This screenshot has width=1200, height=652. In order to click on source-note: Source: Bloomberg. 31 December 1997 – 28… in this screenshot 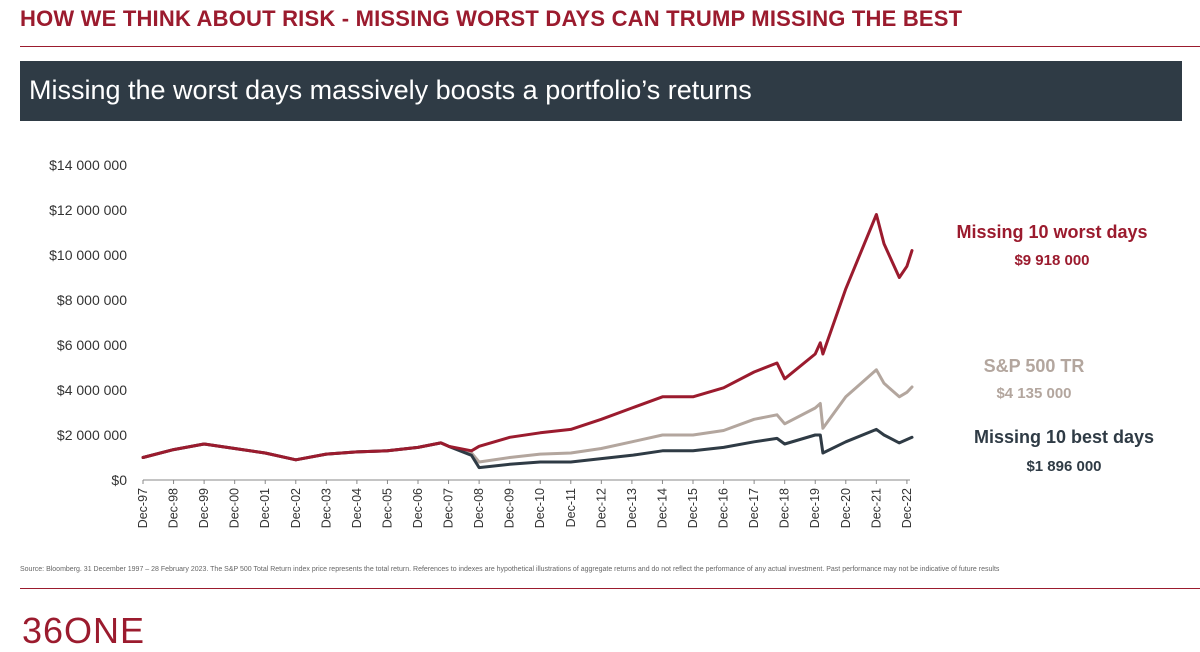, I will do `click(510, 569)`.